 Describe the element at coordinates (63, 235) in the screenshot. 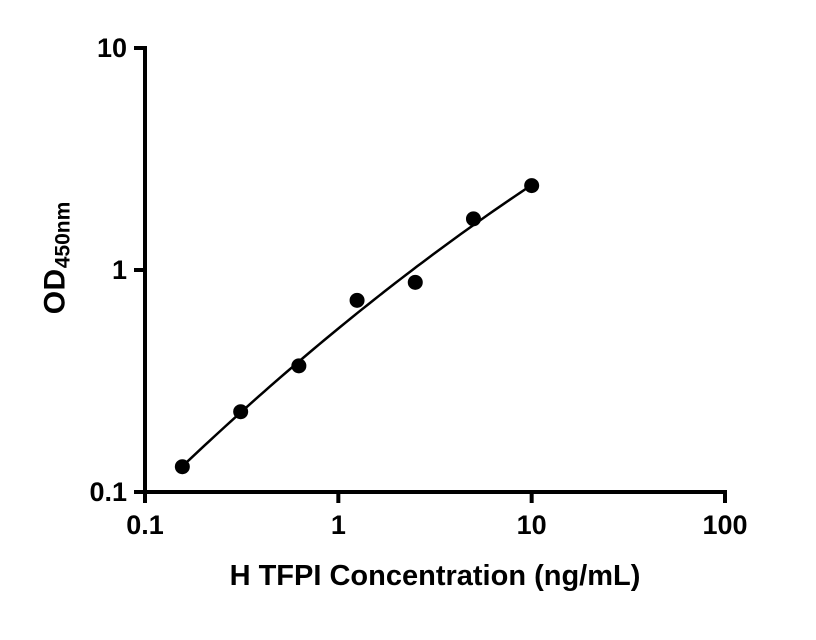

I see `y-axis-title-sub: 450nm` at that location.